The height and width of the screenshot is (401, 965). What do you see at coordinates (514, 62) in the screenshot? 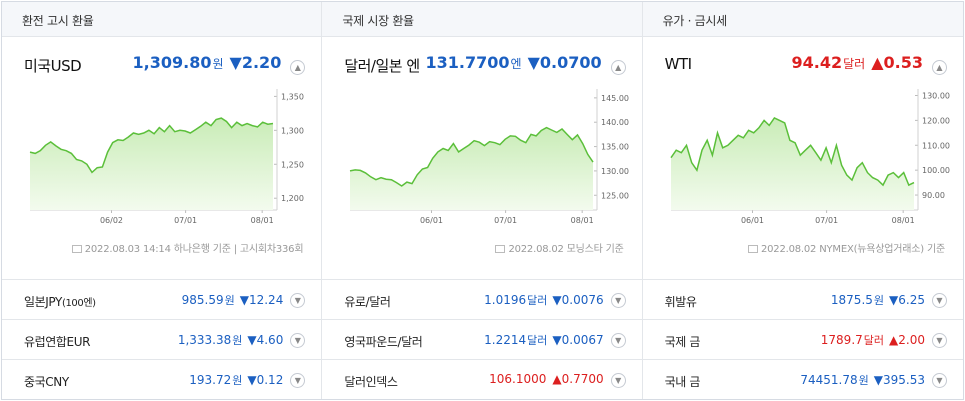
I see `main-item-value: 131.7700 엔 ▼0.0700` at bounding box center [514, 62].